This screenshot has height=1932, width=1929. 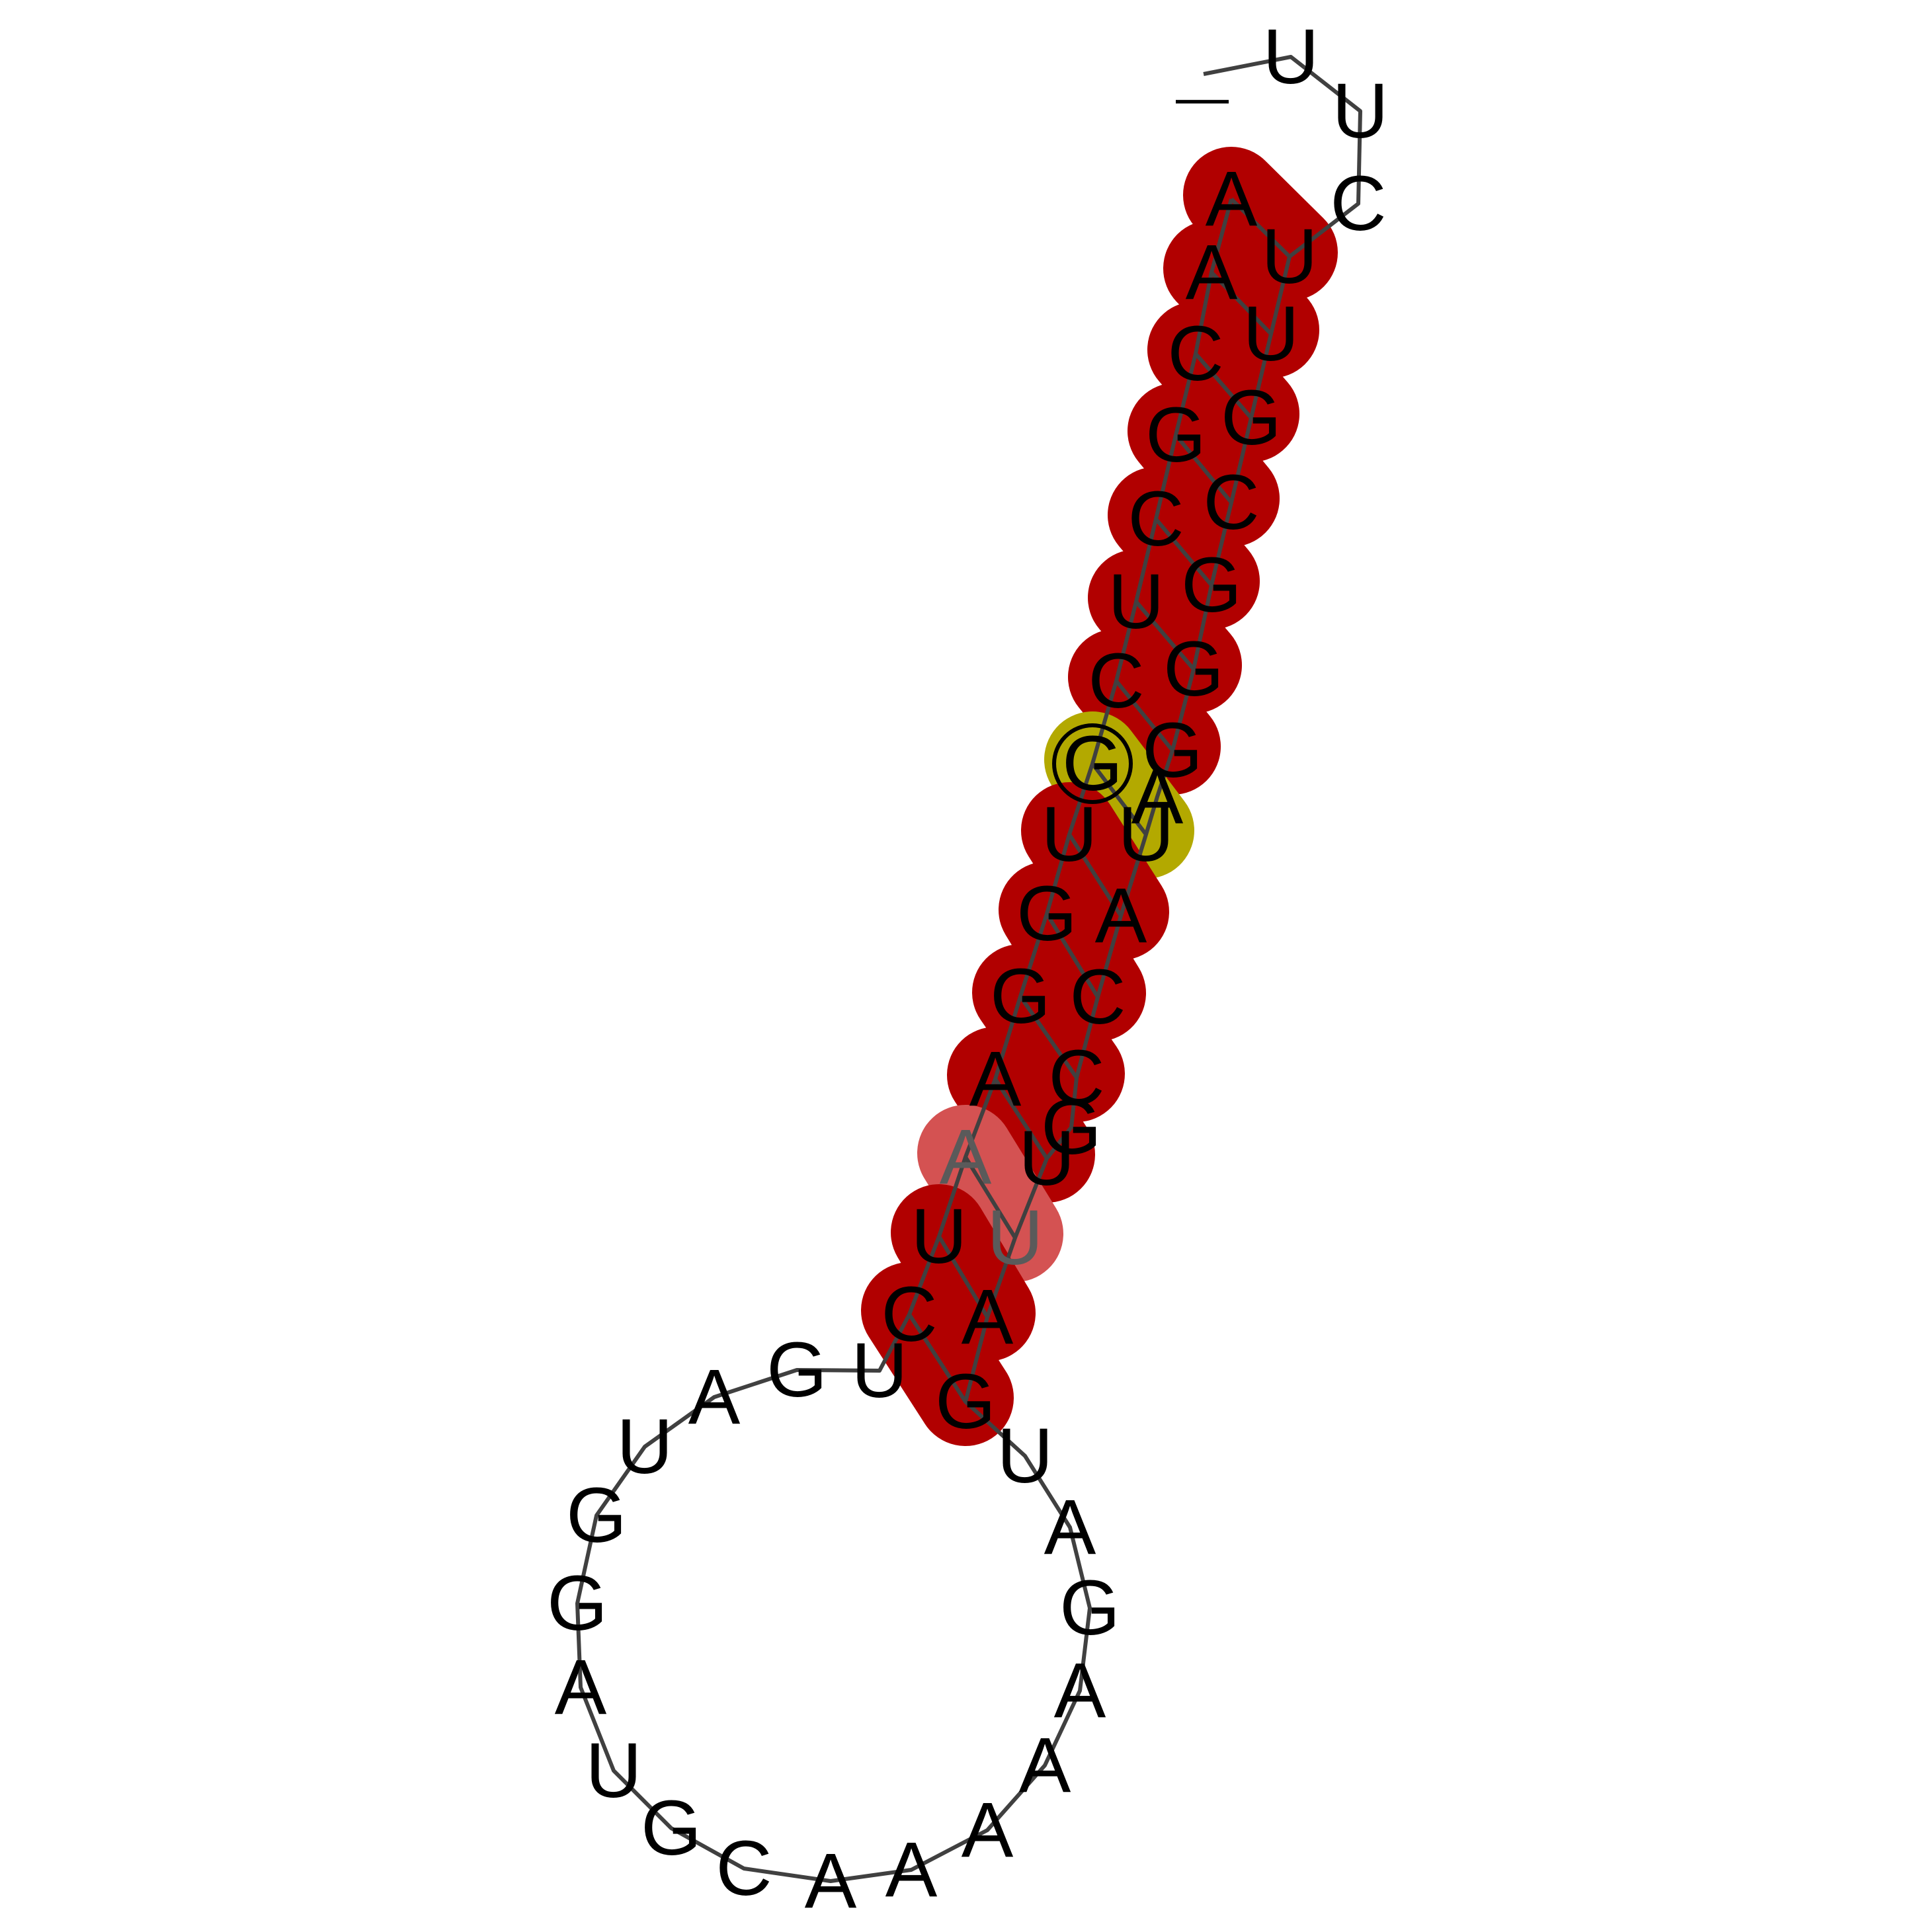 I want to click on nucleotide-51: C, so click(x=1195, y=354).